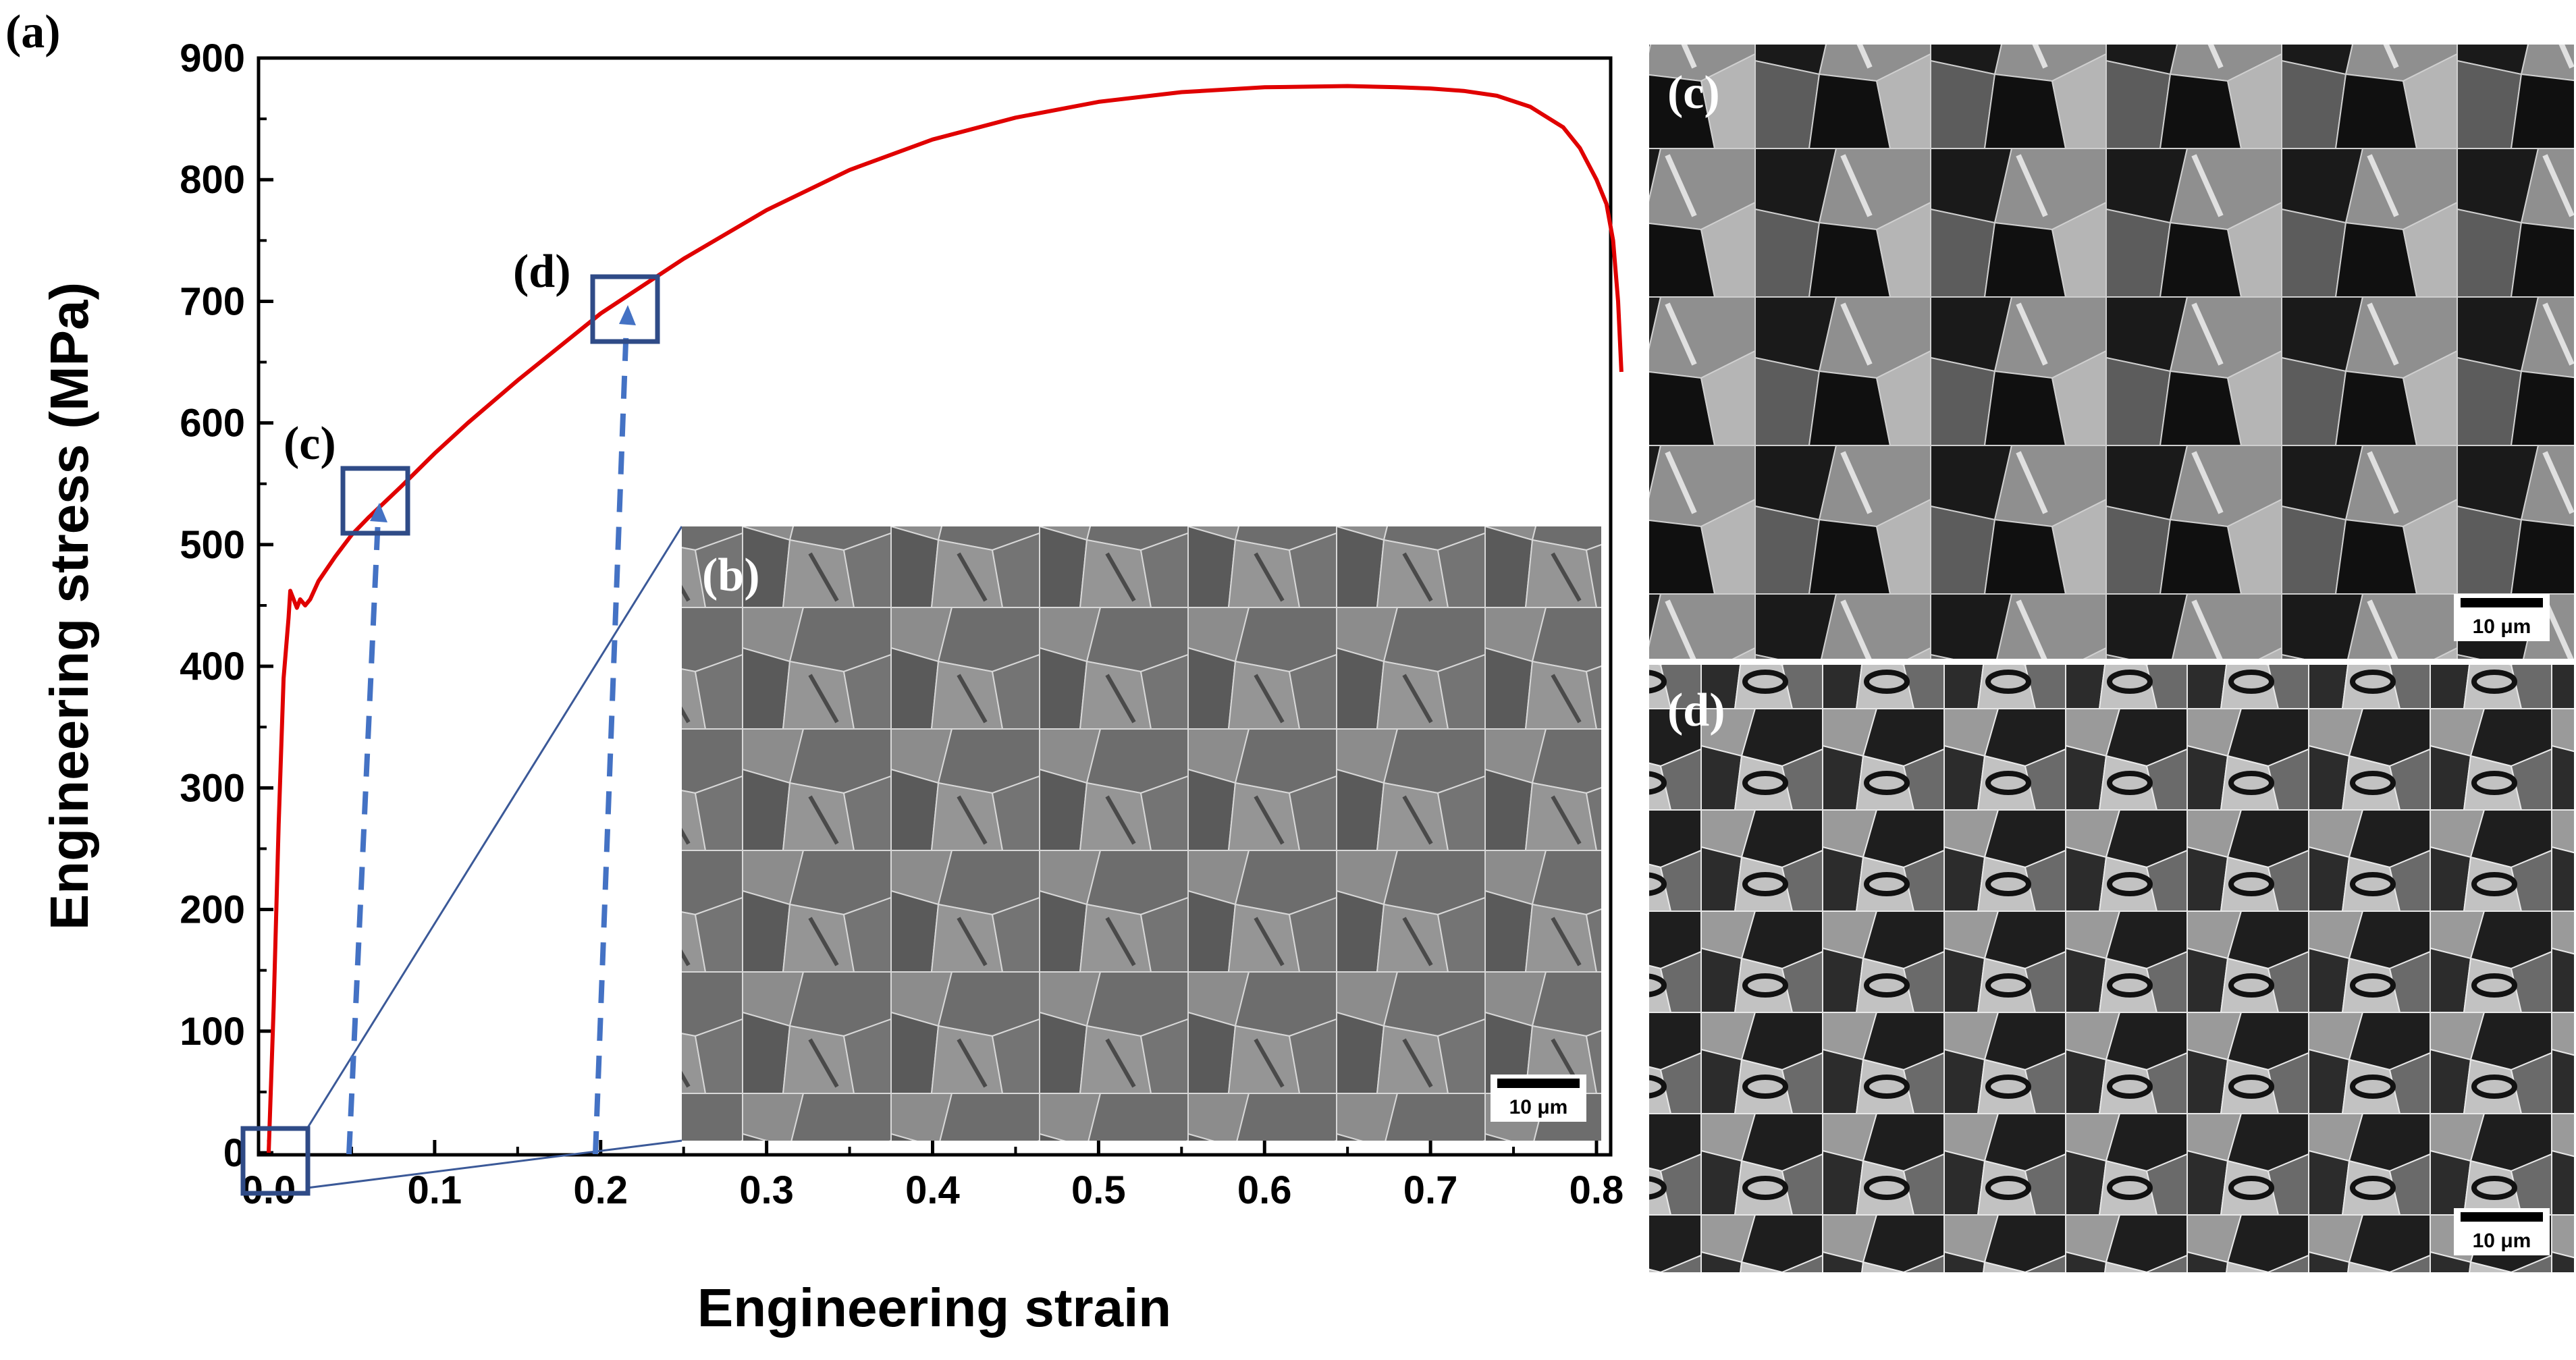  Describe the element at coordinates (269, 1190) in the screenshot. I see `x-tick-label: 0.0` at that location.